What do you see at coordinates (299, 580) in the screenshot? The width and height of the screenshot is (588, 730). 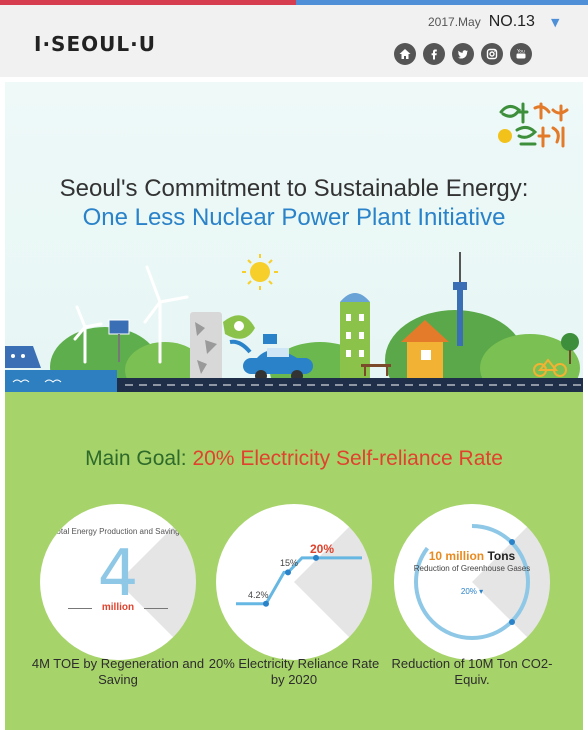 I see `reliance-line-chart` at bounding box center [299, 580].